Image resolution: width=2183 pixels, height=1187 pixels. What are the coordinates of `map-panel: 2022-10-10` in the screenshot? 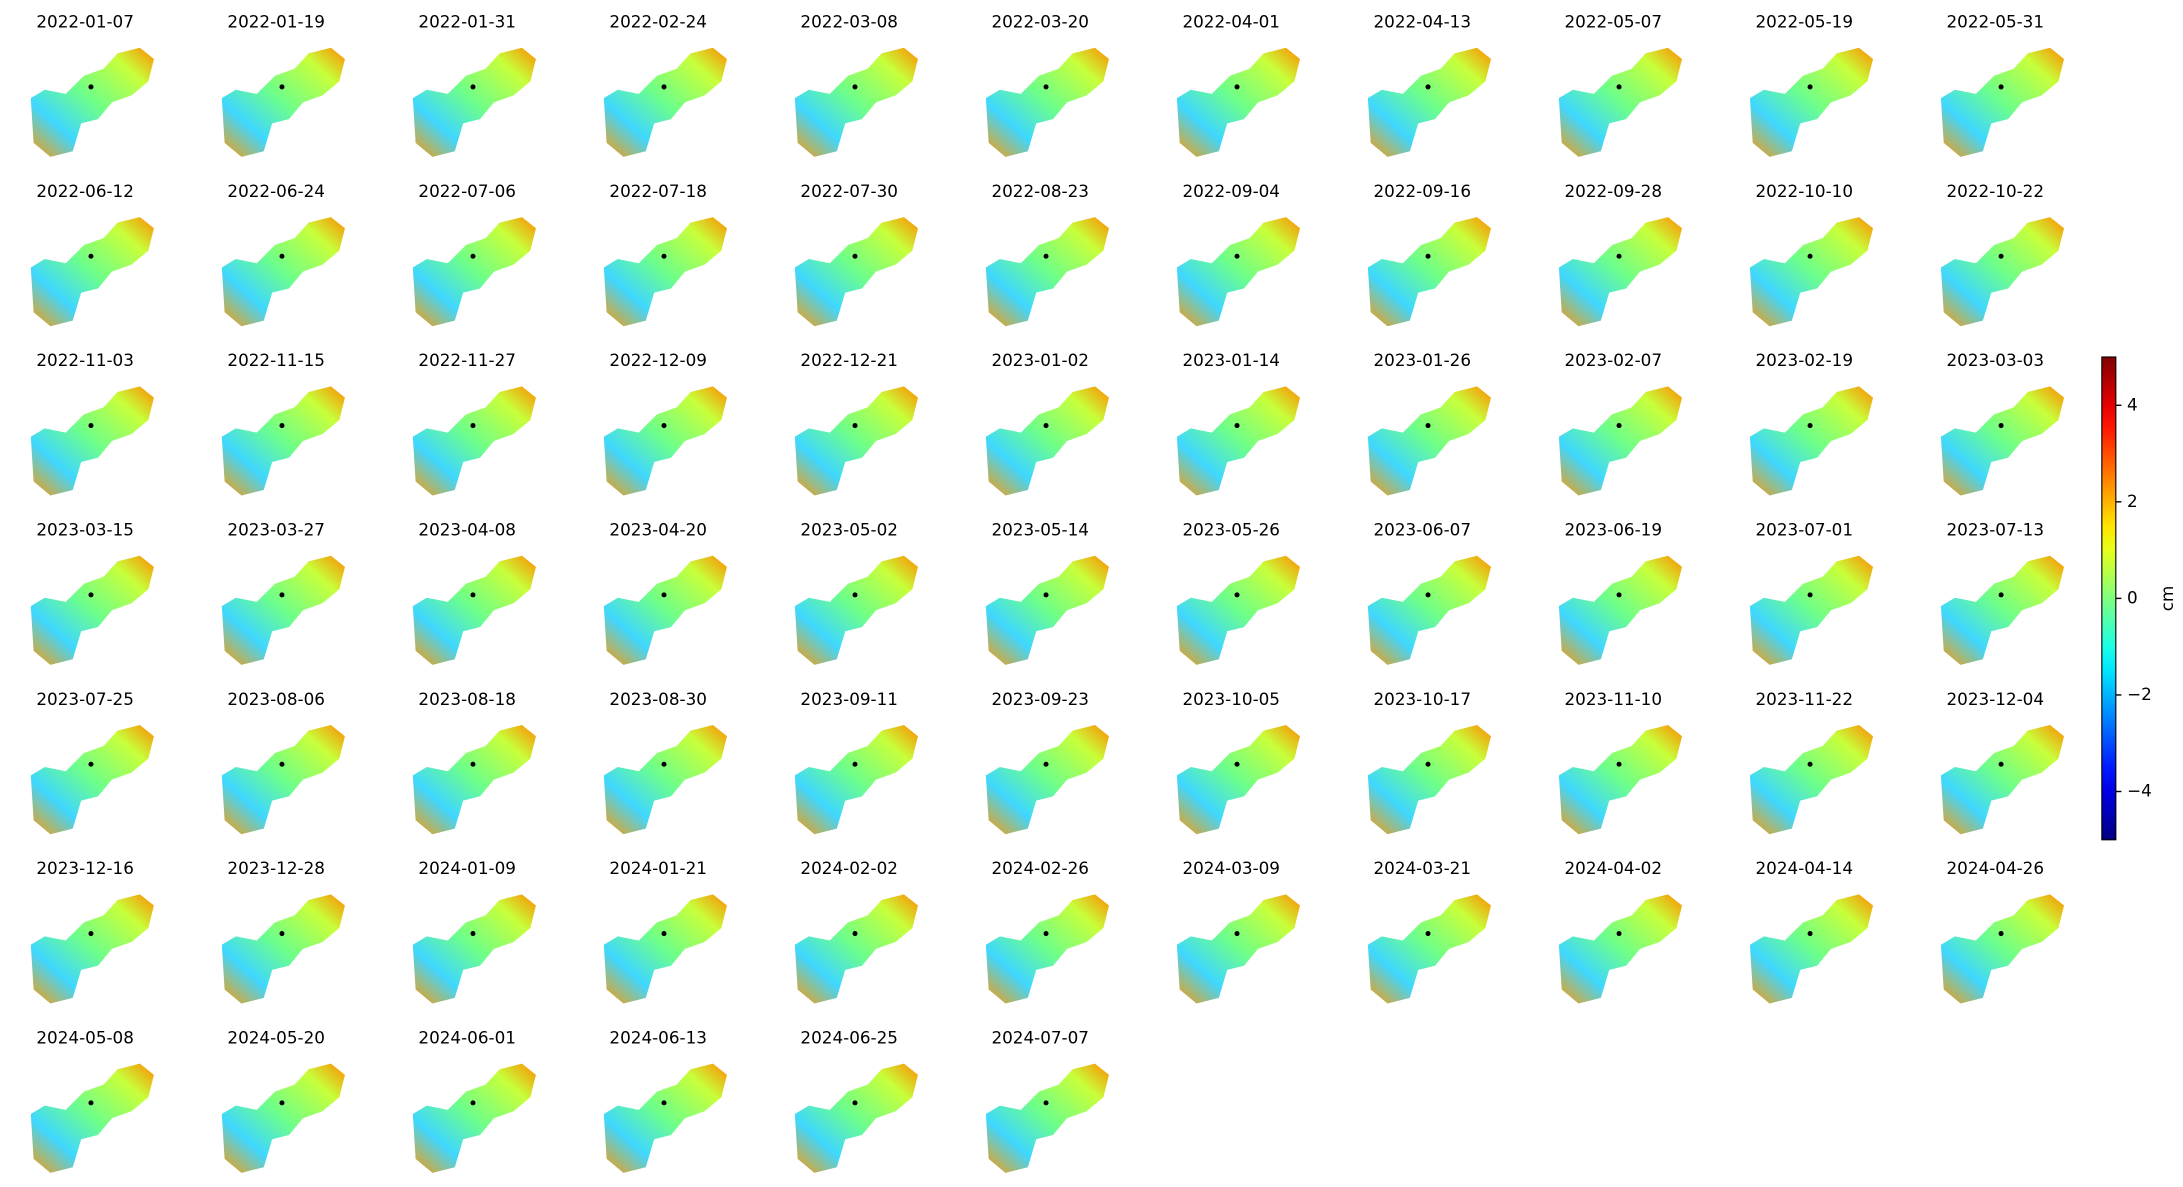 It's located at (1811, 254).